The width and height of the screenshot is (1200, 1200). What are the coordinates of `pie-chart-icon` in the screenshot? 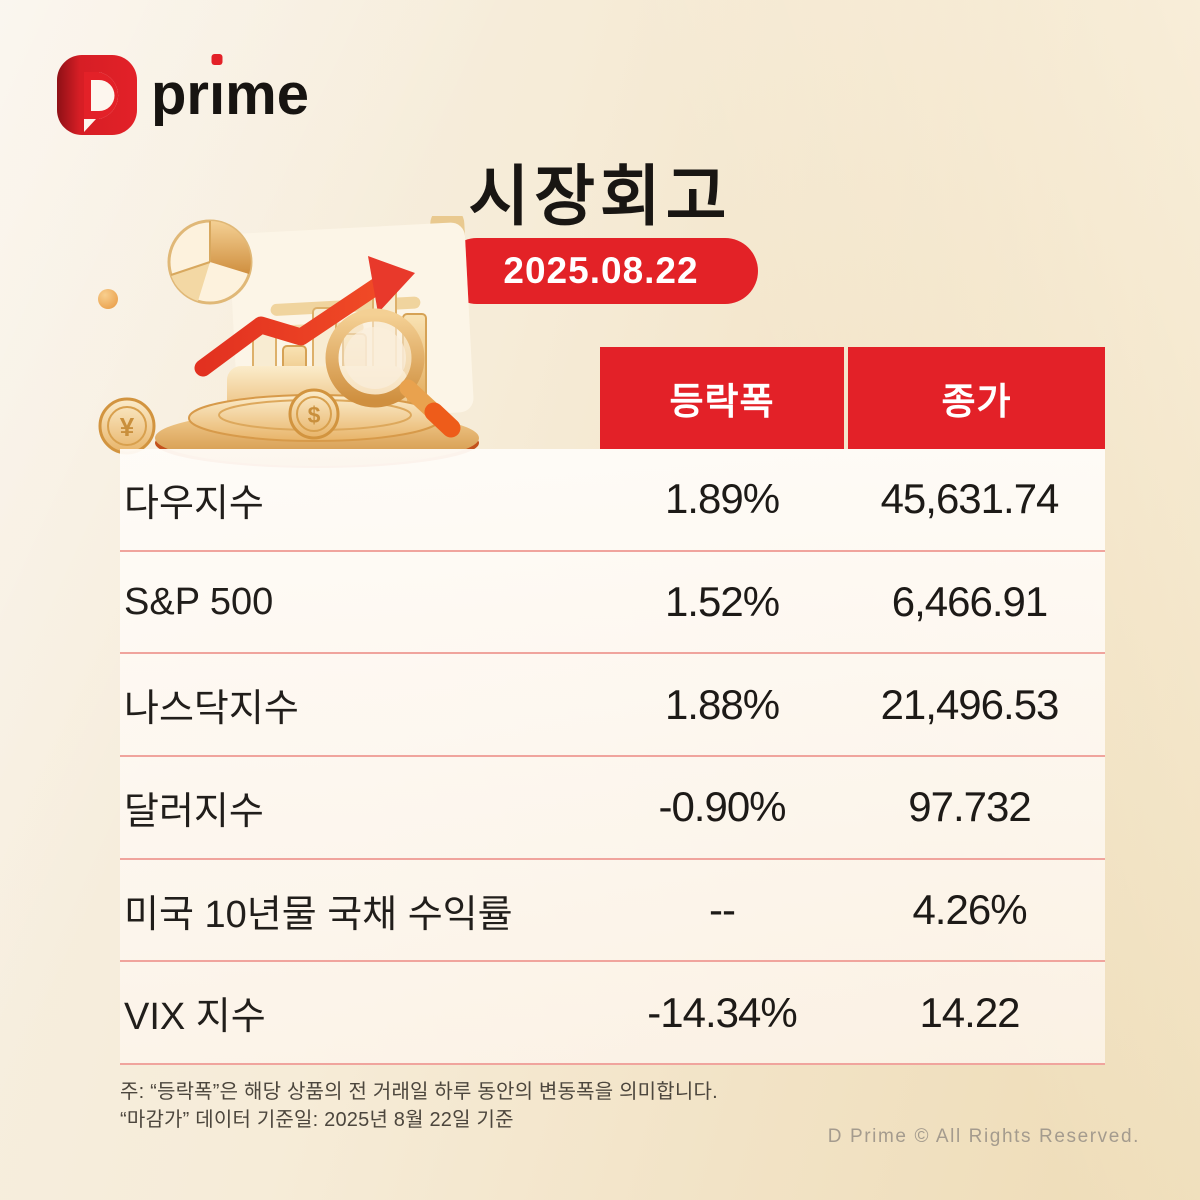 It's located at (210, 262).